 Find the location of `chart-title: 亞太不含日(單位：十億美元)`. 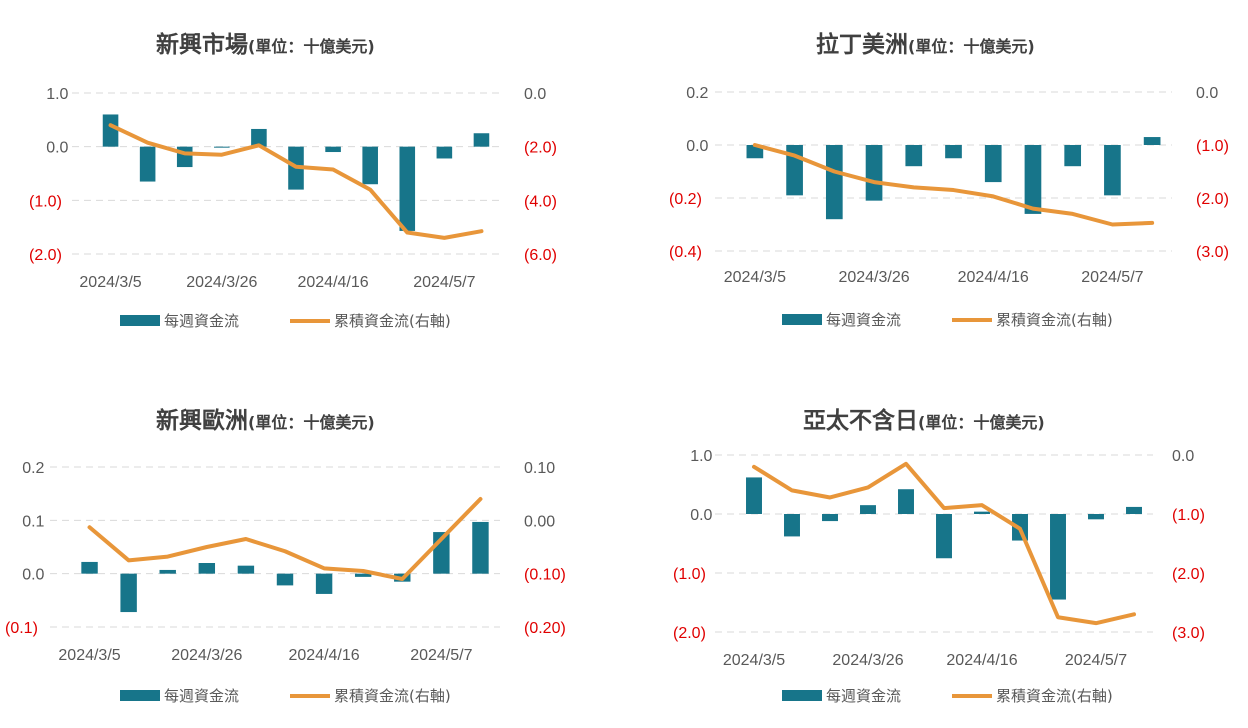

chart-title: 亞太不含日(單位：十億美元) is located at coordinates (924, 420).